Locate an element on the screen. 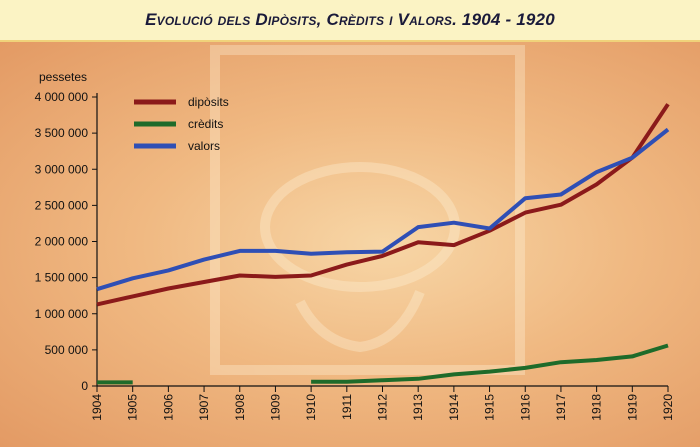 Image resolution: width=700 pixels, height=447 pixels. legend-label-valors: valors is located at coordinates (204, 146).